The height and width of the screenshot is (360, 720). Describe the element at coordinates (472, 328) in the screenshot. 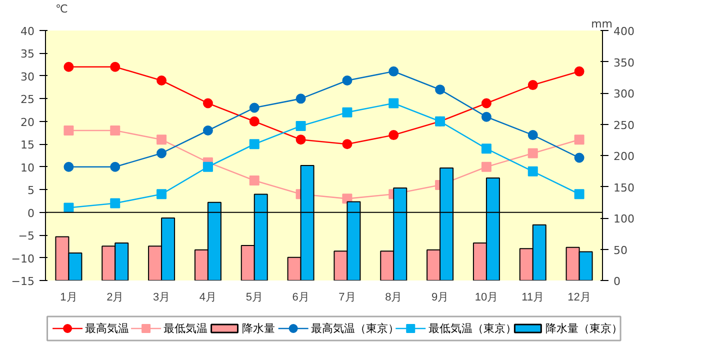

I see `legend-label: 最低気温（東京）` at that location.